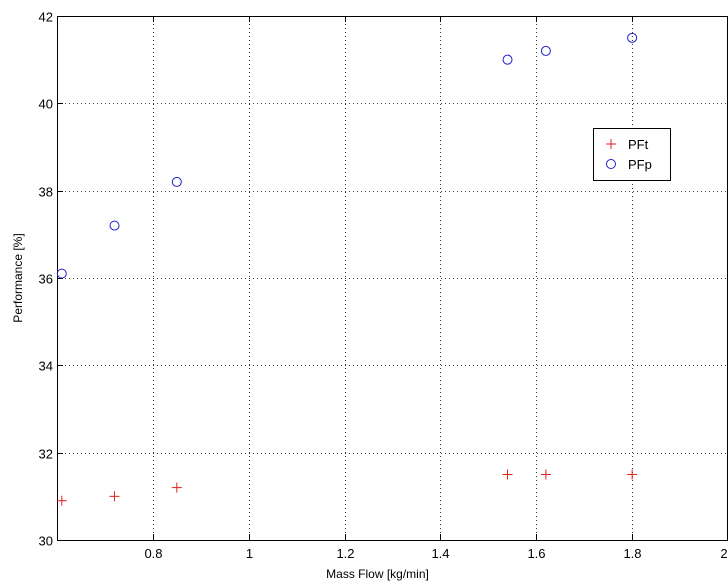 This screenshot has width=728, height=586. Describe the element at coordinates (46, 366) in the screenshot. I see `y-tick-label: 34` at that location.